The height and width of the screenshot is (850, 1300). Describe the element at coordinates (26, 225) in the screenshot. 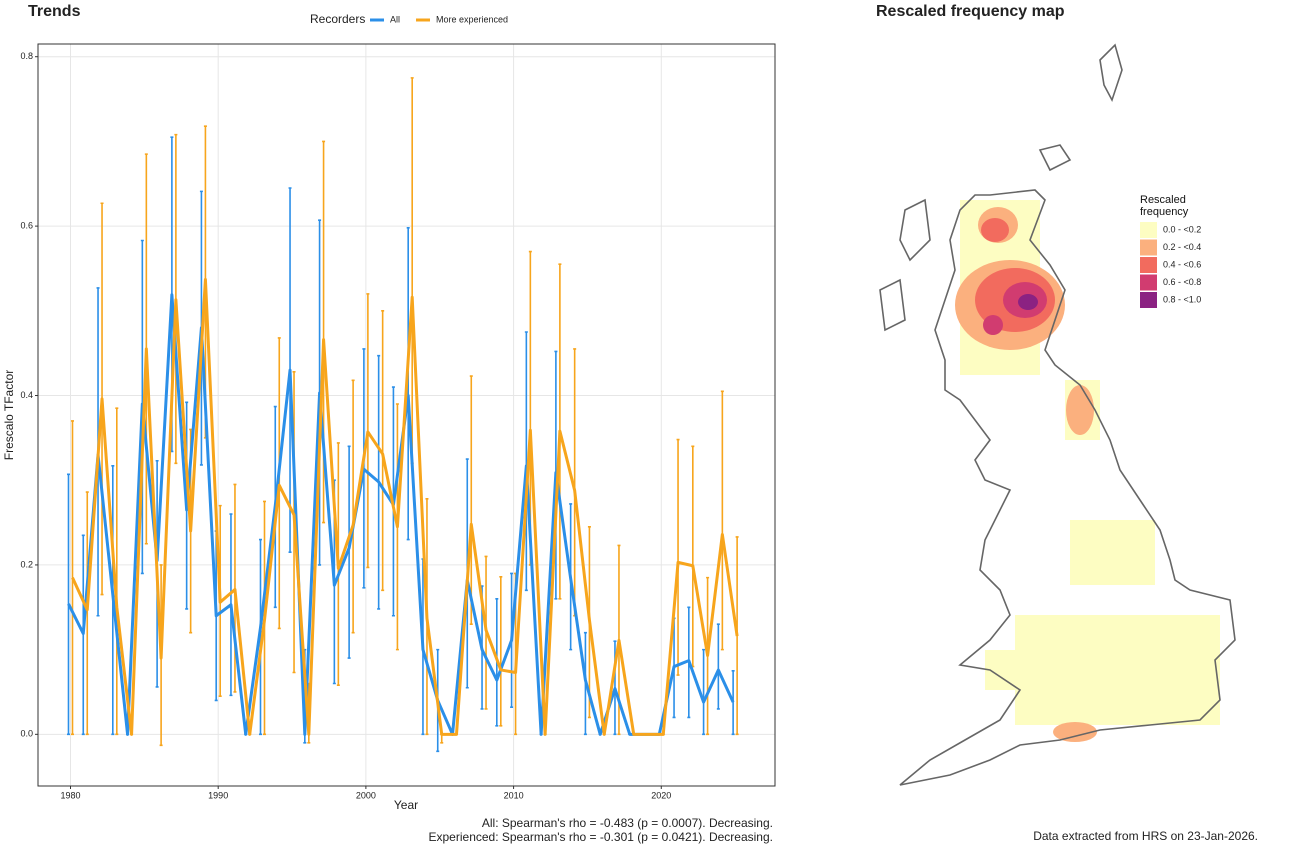

I see `y-tick-label: 0.6` at that location.